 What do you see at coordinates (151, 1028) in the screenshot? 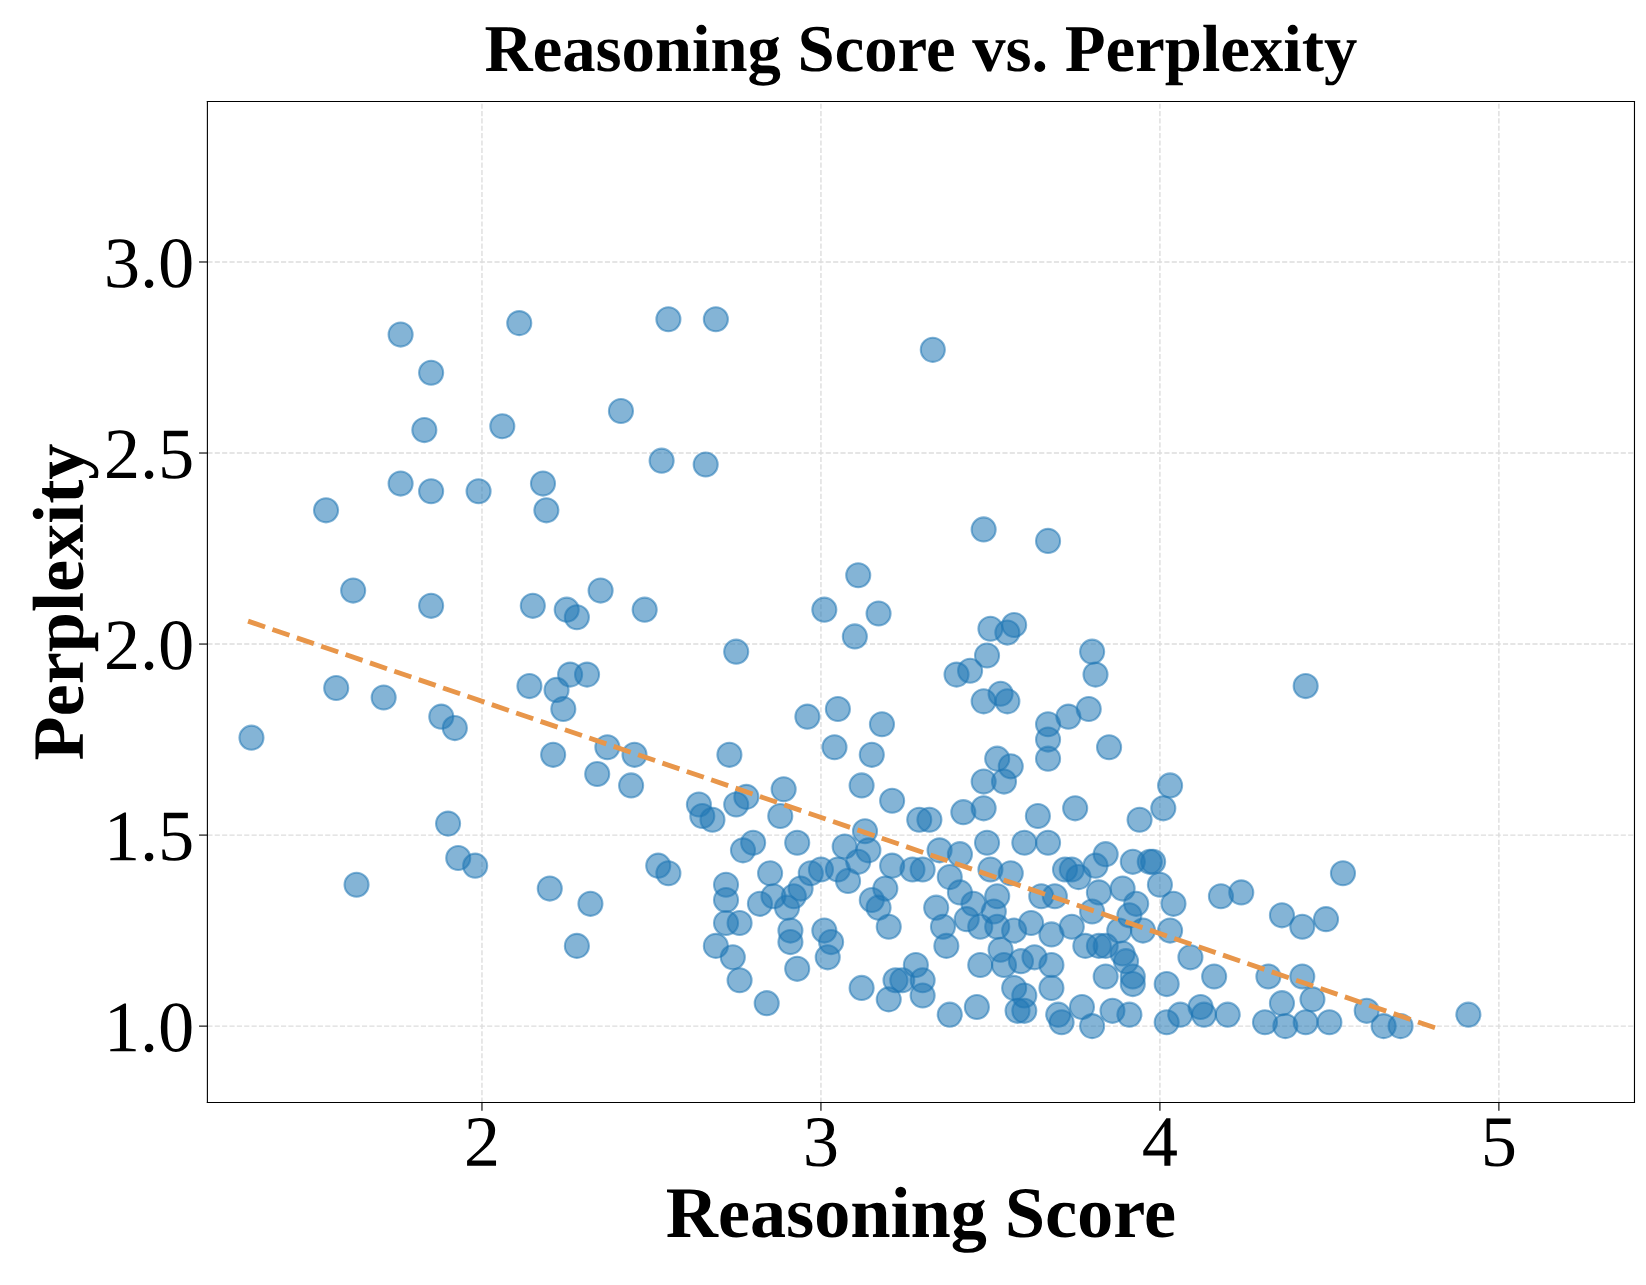
I see `y-tick-label: 1.0` at bounding box center [151, 1028].